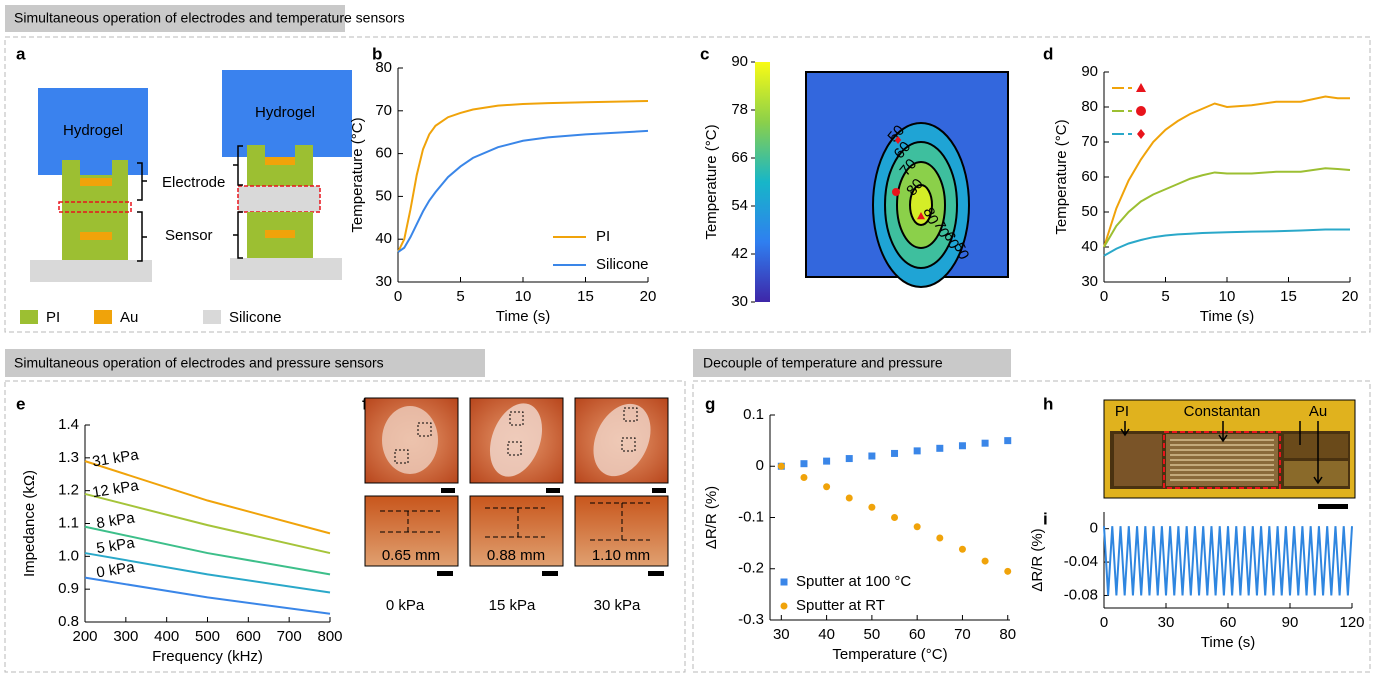 This screenshot has width=1375, height=678. Describe the element at coordinates (68, 490) in the screenshot. I see `y-tick-label: 1.2` at that location.